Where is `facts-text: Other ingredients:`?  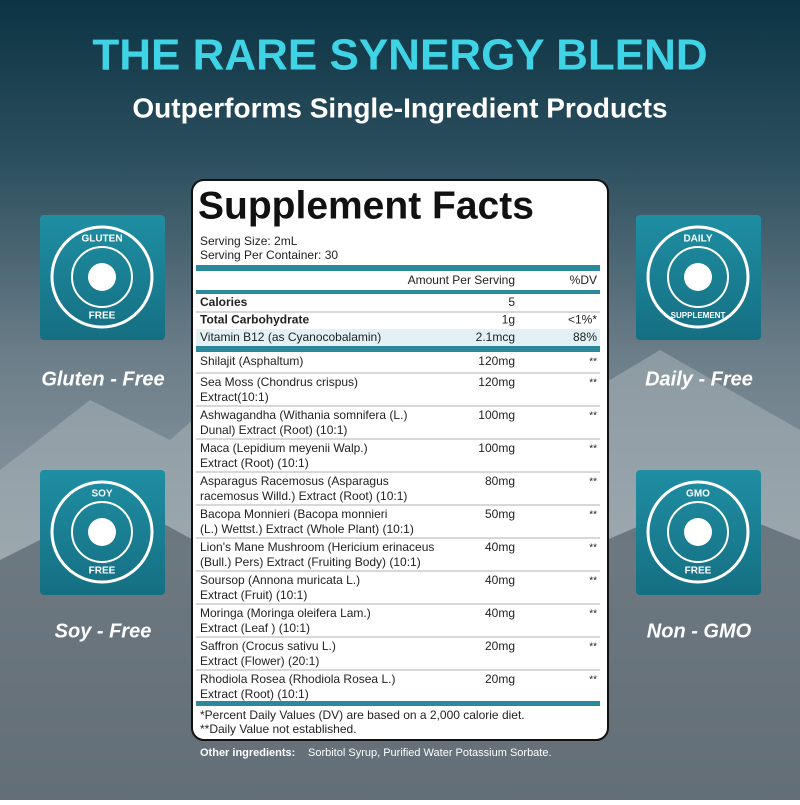 facts-text: Other ingredients: is located at coordinates (247, 753).